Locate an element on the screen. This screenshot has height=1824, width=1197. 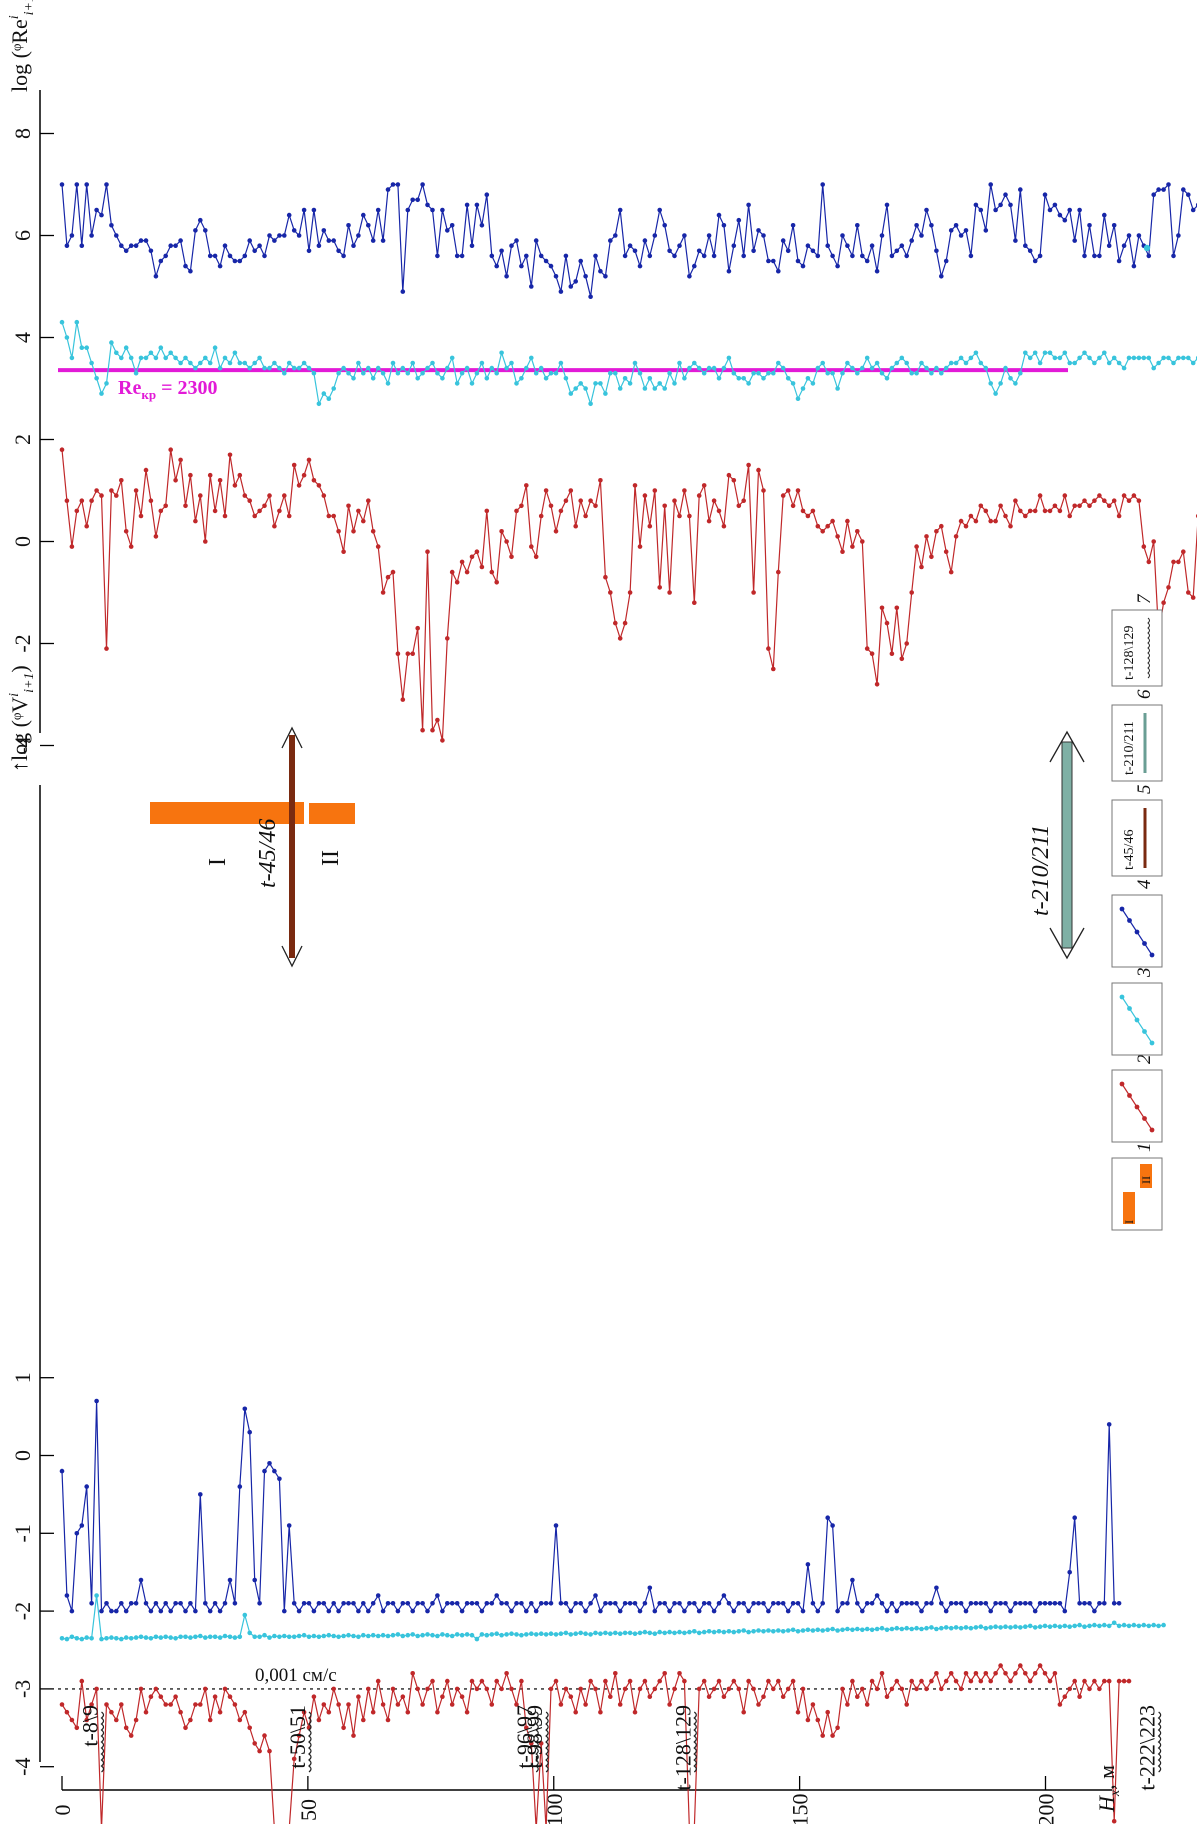
legend-label-II: II is located at coordinates (1146, 1180).